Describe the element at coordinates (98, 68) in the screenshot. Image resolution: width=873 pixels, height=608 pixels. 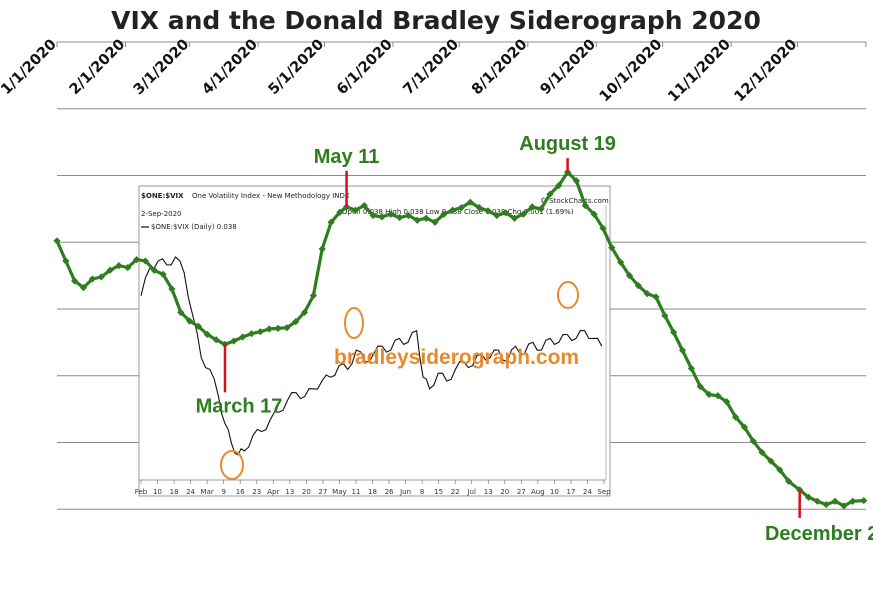
I see `date-label: 2/1/2020` at that location.